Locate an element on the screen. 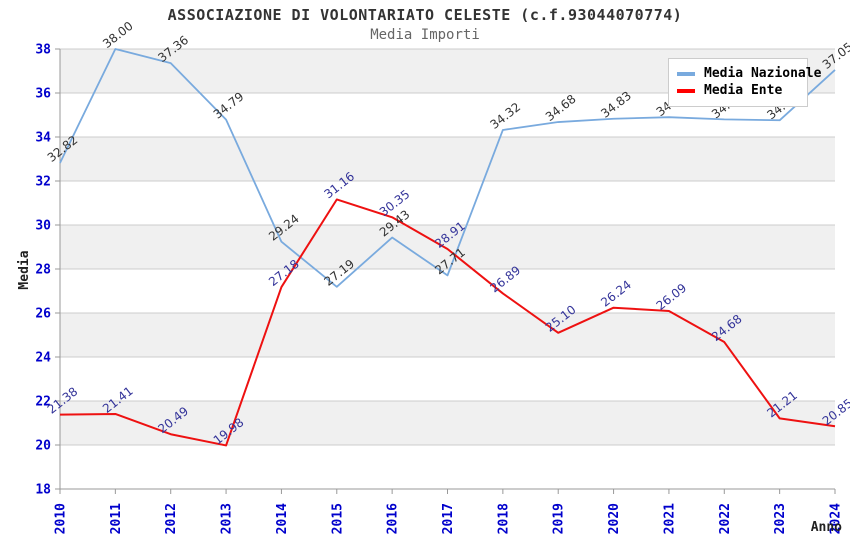 The image size is (850, 550). legend: Media Nazionale Media Ente is located at coordinates (744, 82).